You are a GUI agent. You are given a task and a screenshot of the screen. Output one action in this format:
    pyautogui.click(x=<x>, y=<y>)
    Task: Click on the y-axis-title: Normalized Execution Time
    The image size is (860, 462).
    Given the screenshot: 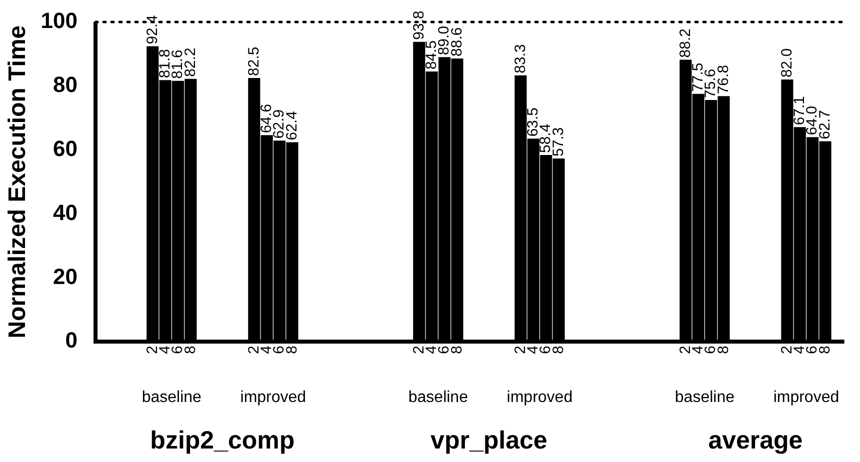 What is the action you would take?
    pyautogui.click(x=18, y=181)
    